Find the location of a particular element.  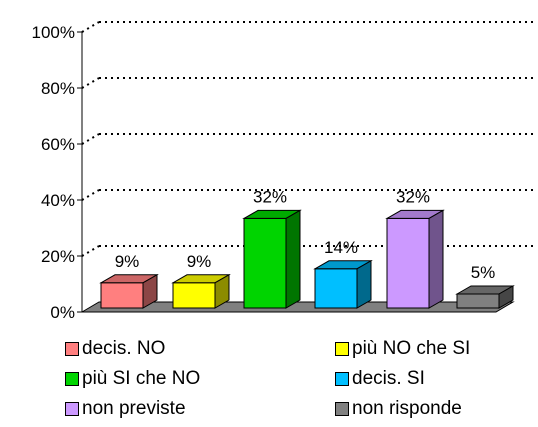

data-label: 14% is located at coordinates (341, 247).